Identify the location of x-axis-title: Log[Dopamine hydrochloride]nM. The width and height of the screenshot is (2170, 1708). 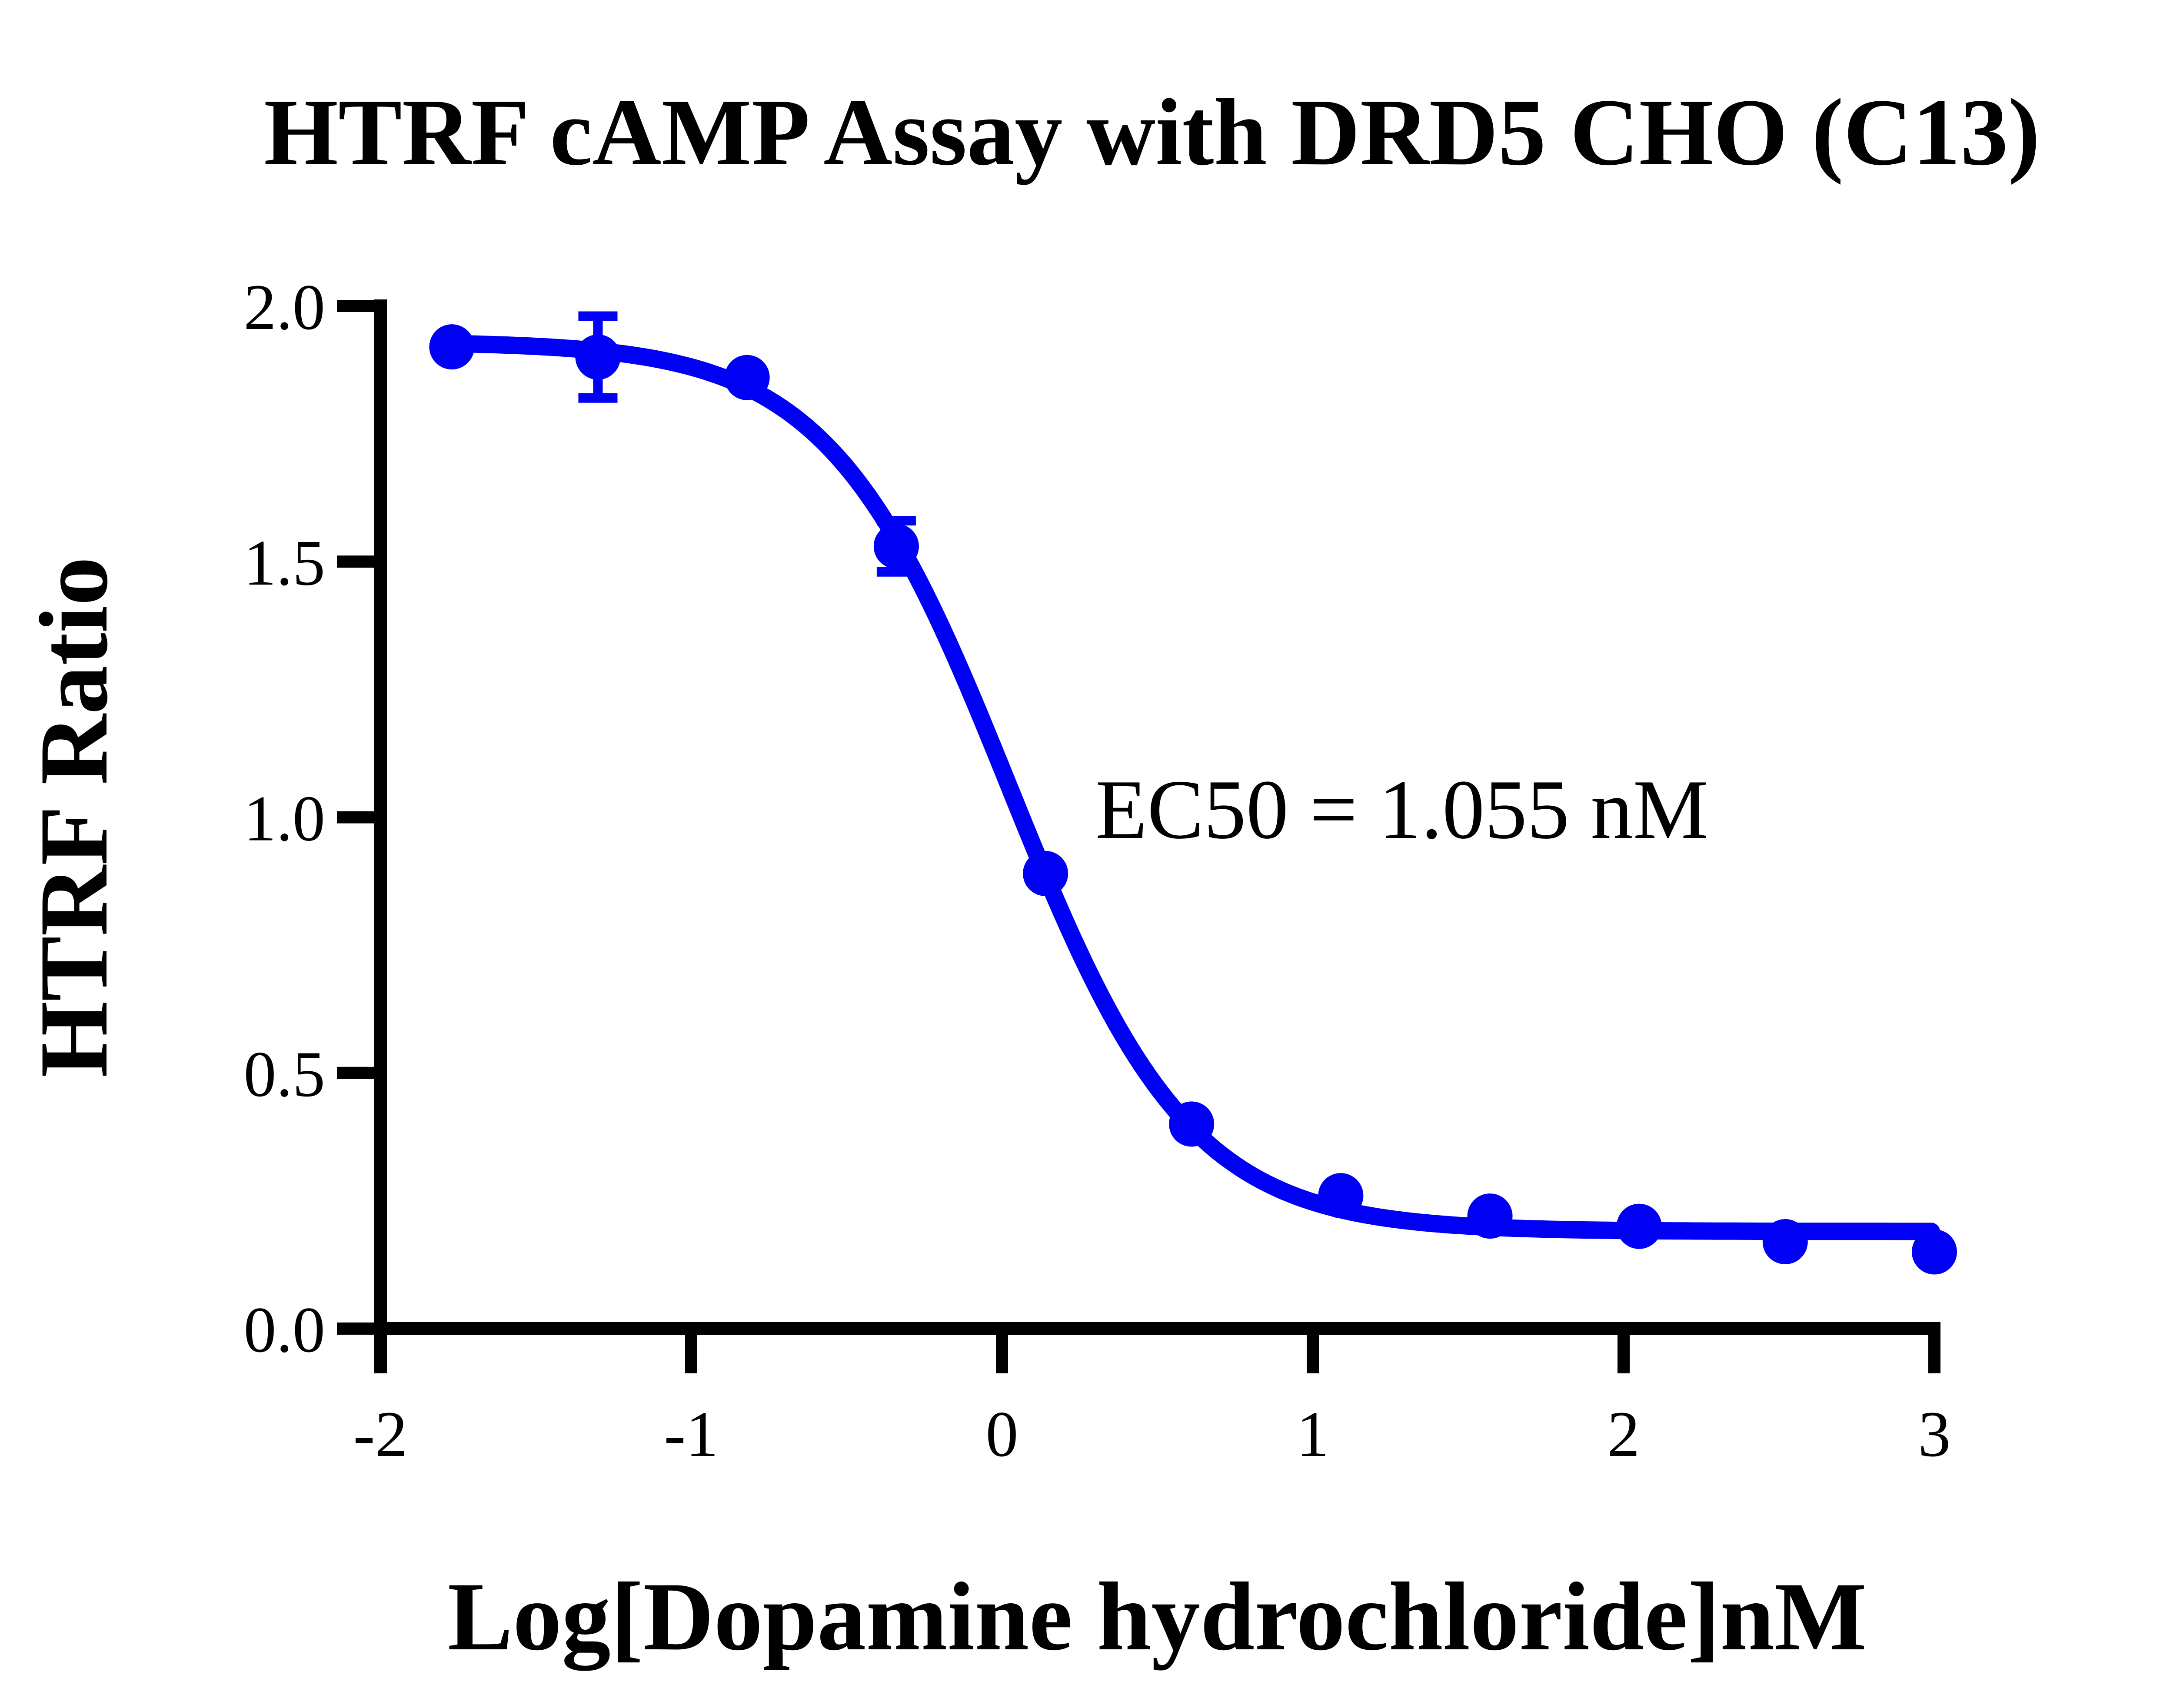
(1158, 1616).